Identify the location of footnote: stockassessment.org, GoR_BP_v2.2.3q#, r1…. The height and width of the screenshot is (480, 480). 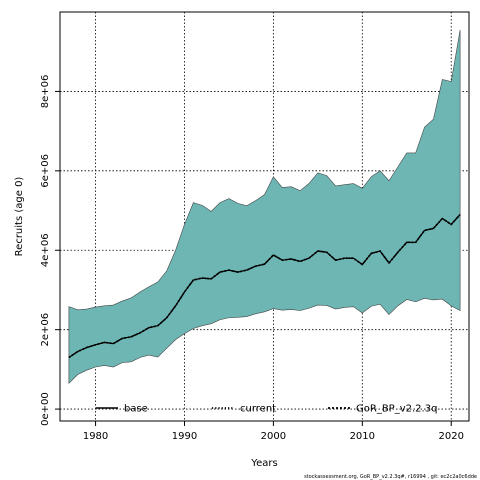
(390, 477).